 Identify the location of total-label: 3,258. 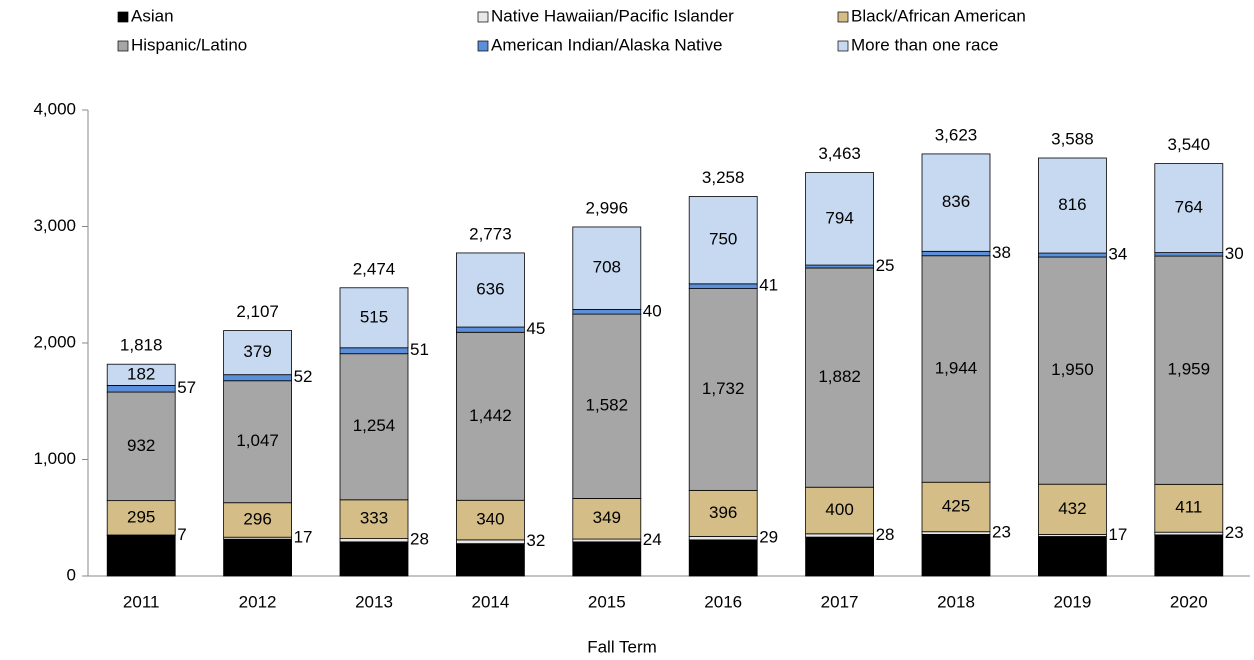
(723, 177).